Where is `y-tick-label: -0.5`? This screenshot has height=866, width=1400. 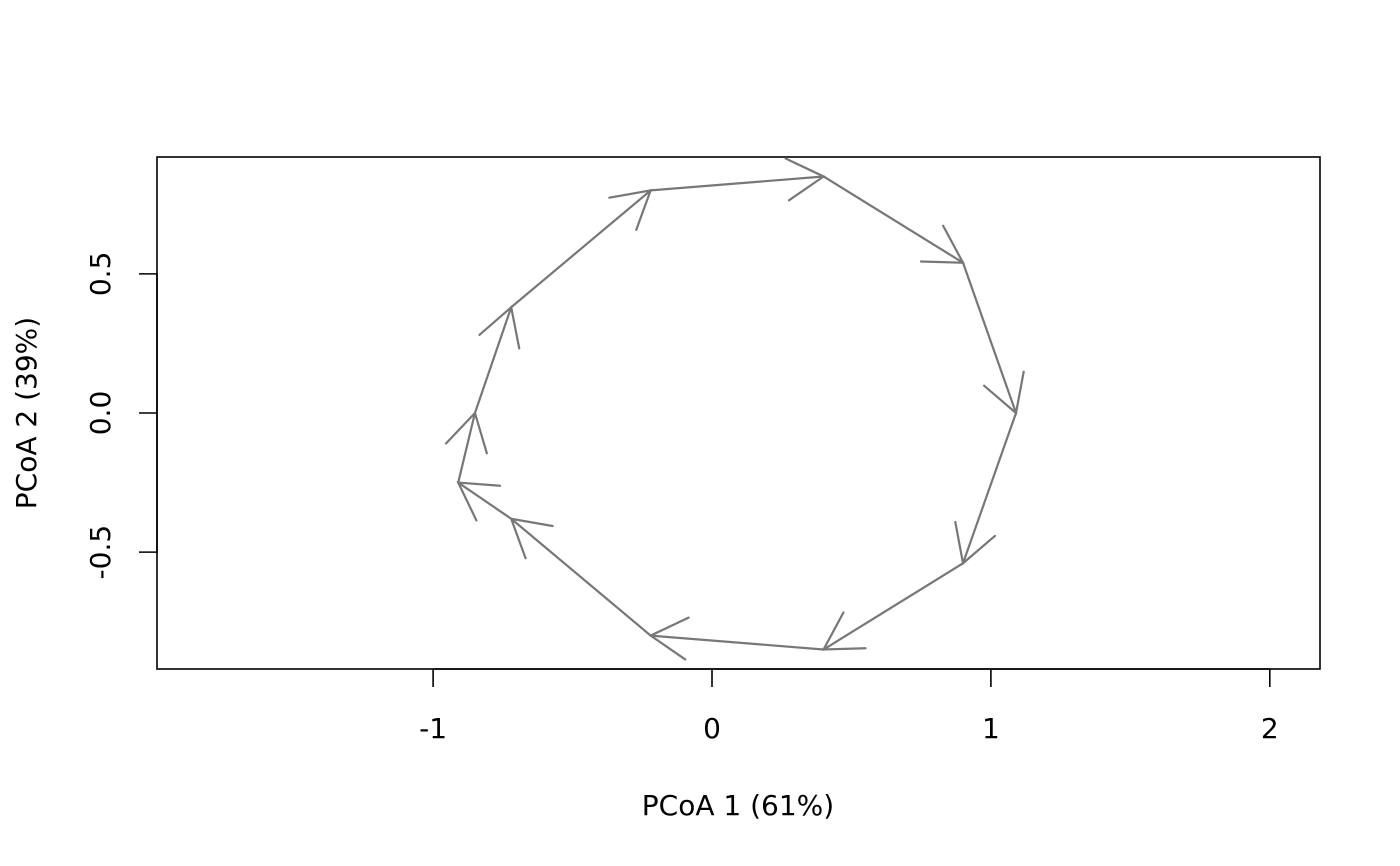
y-tick-label: -0.5 is located at coordinates (100, 552).